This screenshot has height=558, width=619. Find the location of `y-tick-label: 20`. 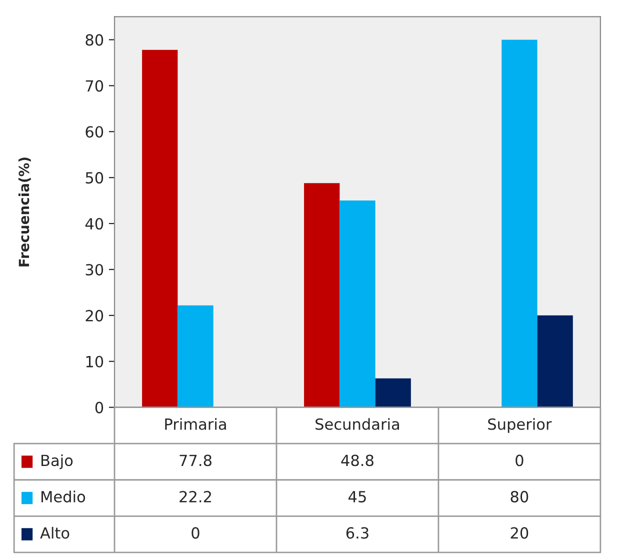

y-tick-label: 20 is located at coordinates (95, 316).